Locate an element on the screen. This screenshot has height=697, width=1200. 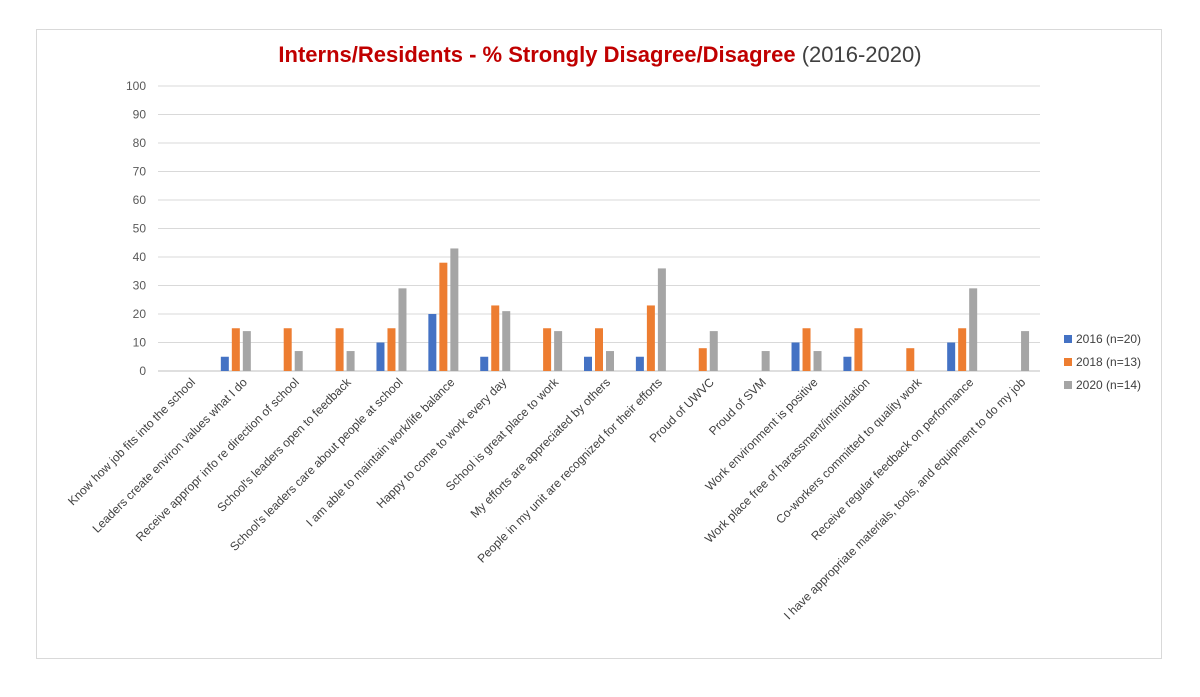
y-tick-label: 40 is located at coordinates (140, 257).